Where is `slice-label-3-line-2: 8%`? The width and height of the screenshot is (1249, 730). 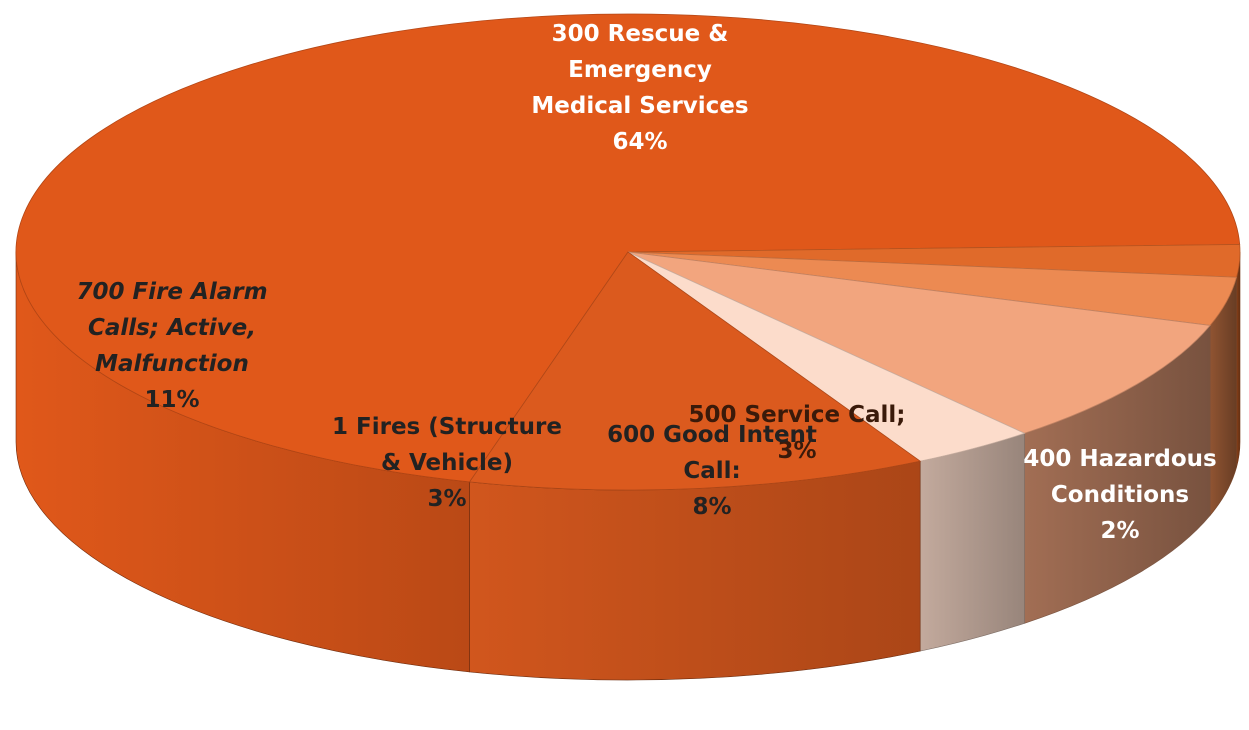 slice-label-3-line-2: 8% is located at coordinates (711, 507).